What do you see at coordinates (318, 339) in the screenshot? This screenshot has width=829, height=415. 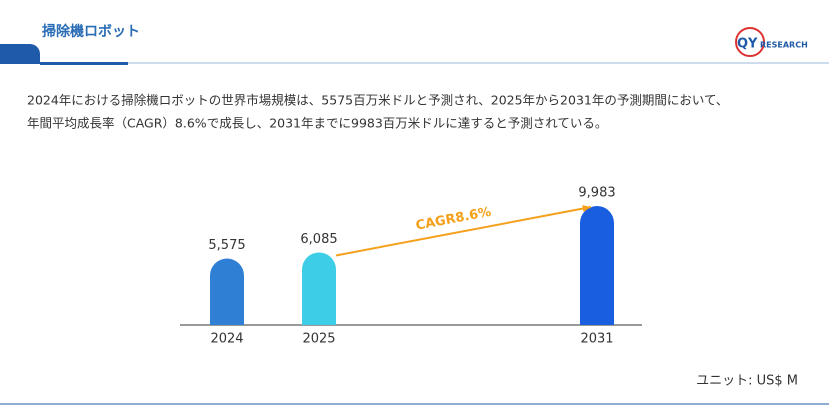 I see `x-tick-label: 2025` at bounding box center [318, 339].